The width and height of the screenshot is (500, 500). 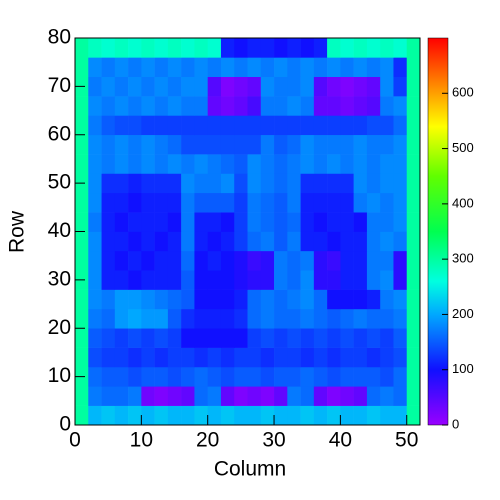 I want to click on color-bar, so click(x=438, y=231).